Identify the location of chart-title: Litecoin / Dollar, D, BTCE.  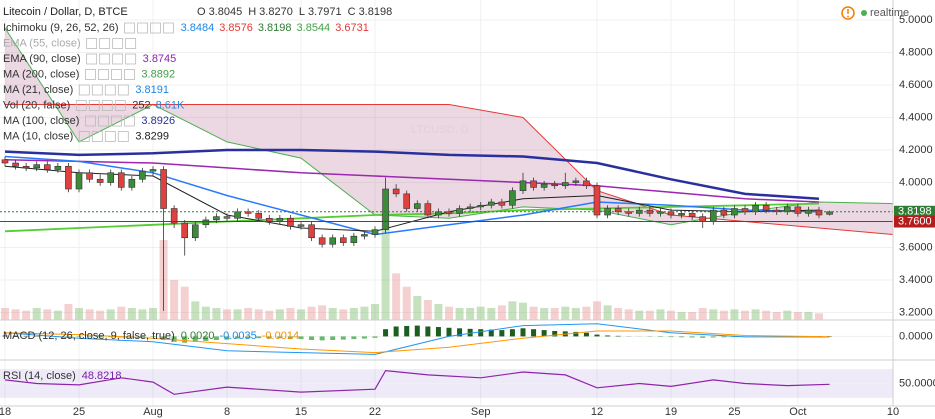
(65, 12).